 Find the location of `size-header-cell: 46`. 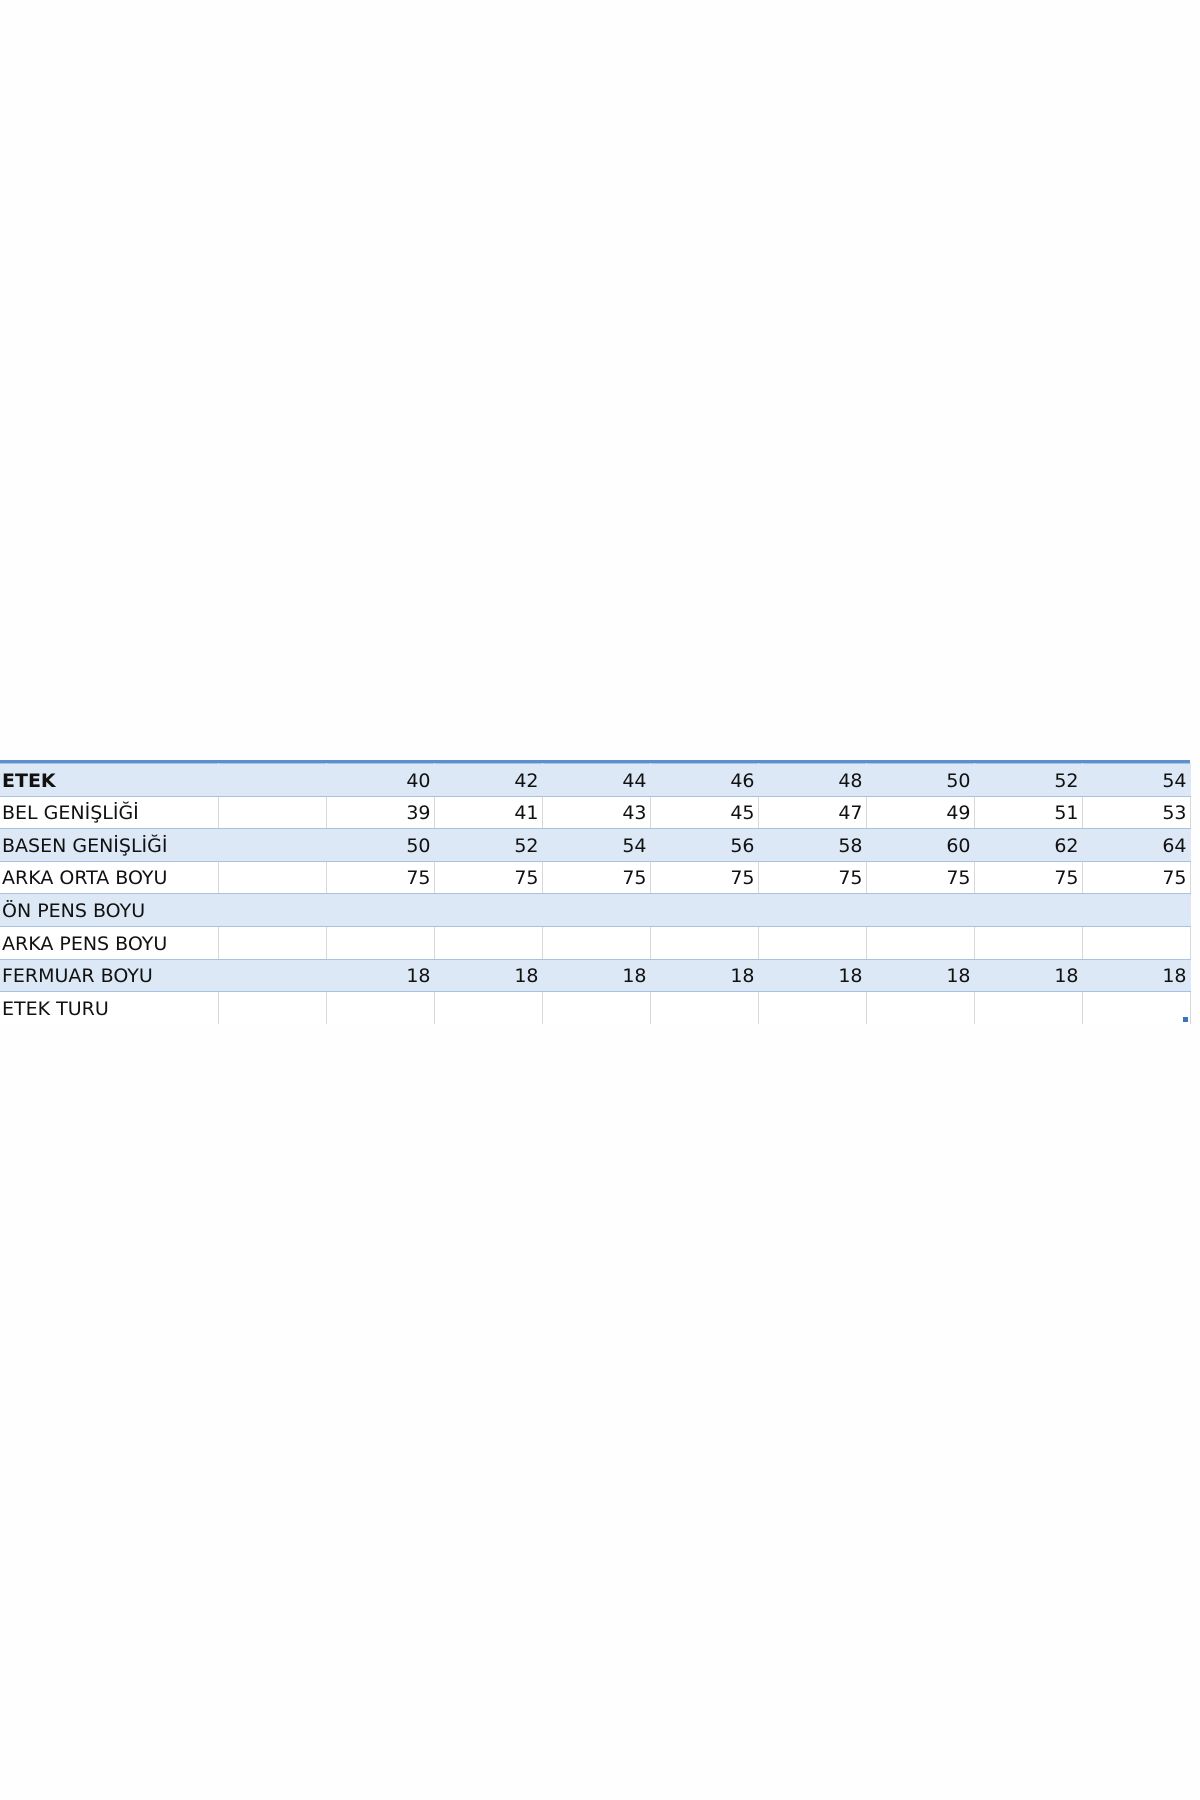

size-header-cell: 46 is located at coordinates (704, 780).